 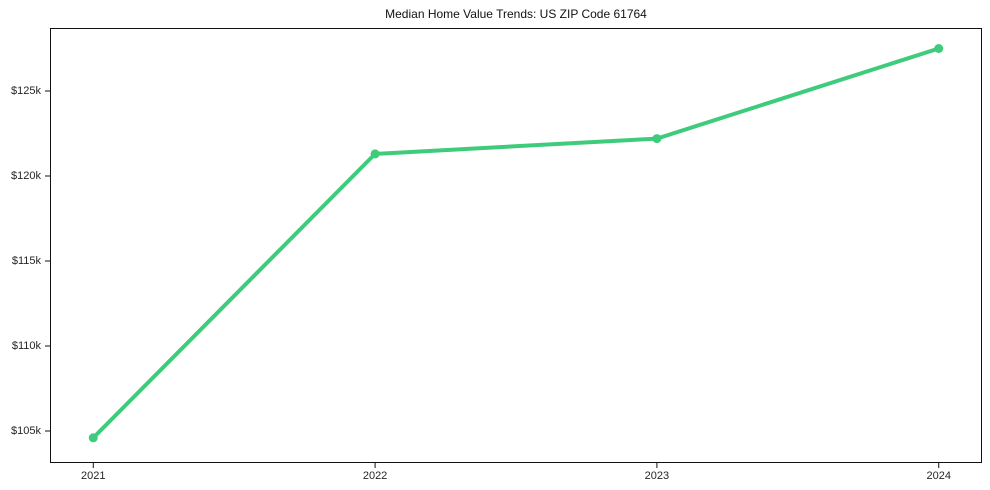 What do you see at coordinates (26, 175) in the screenshot?
I see `y-axis-tick-label: $120k` at bounding box center [26, 175].